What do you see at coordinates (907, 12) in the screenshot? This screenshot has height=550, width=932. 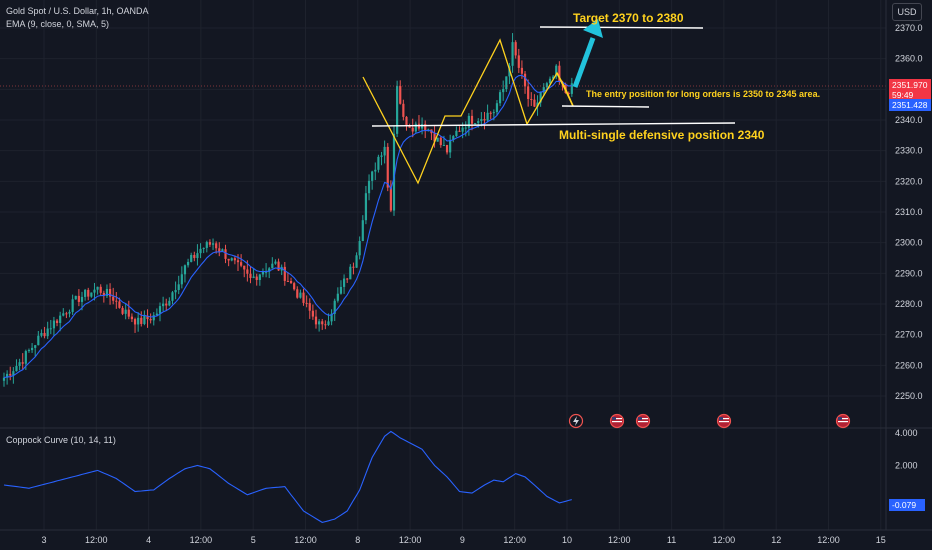 I see `currency-button: USD` at bounding box center [907, 12].